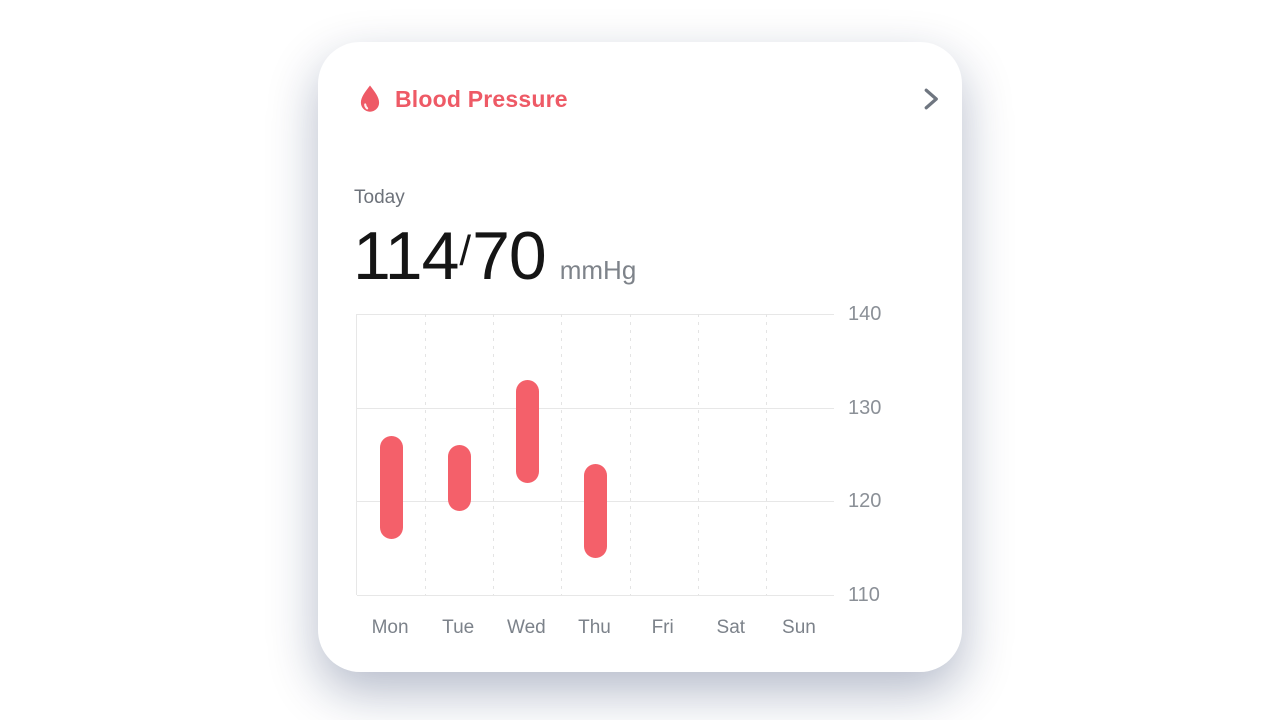  I want to click on systolic-value: 114, so click(406, 256).